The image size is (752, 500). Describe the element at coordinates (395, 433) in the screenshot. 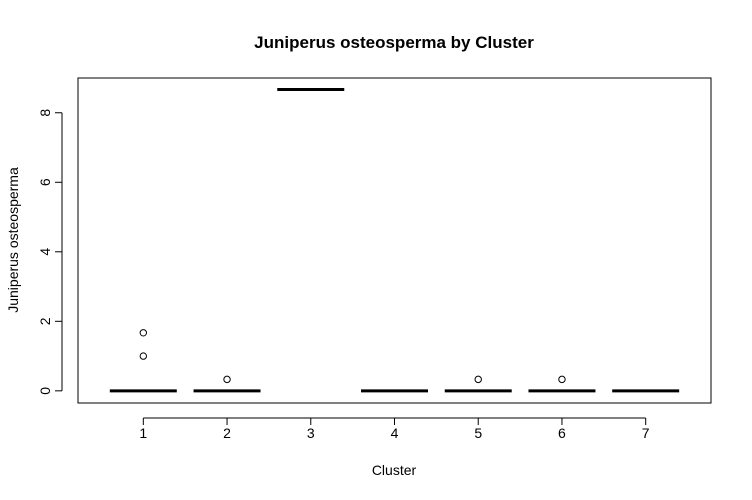

I see `x-tick-label: 4` at that location.